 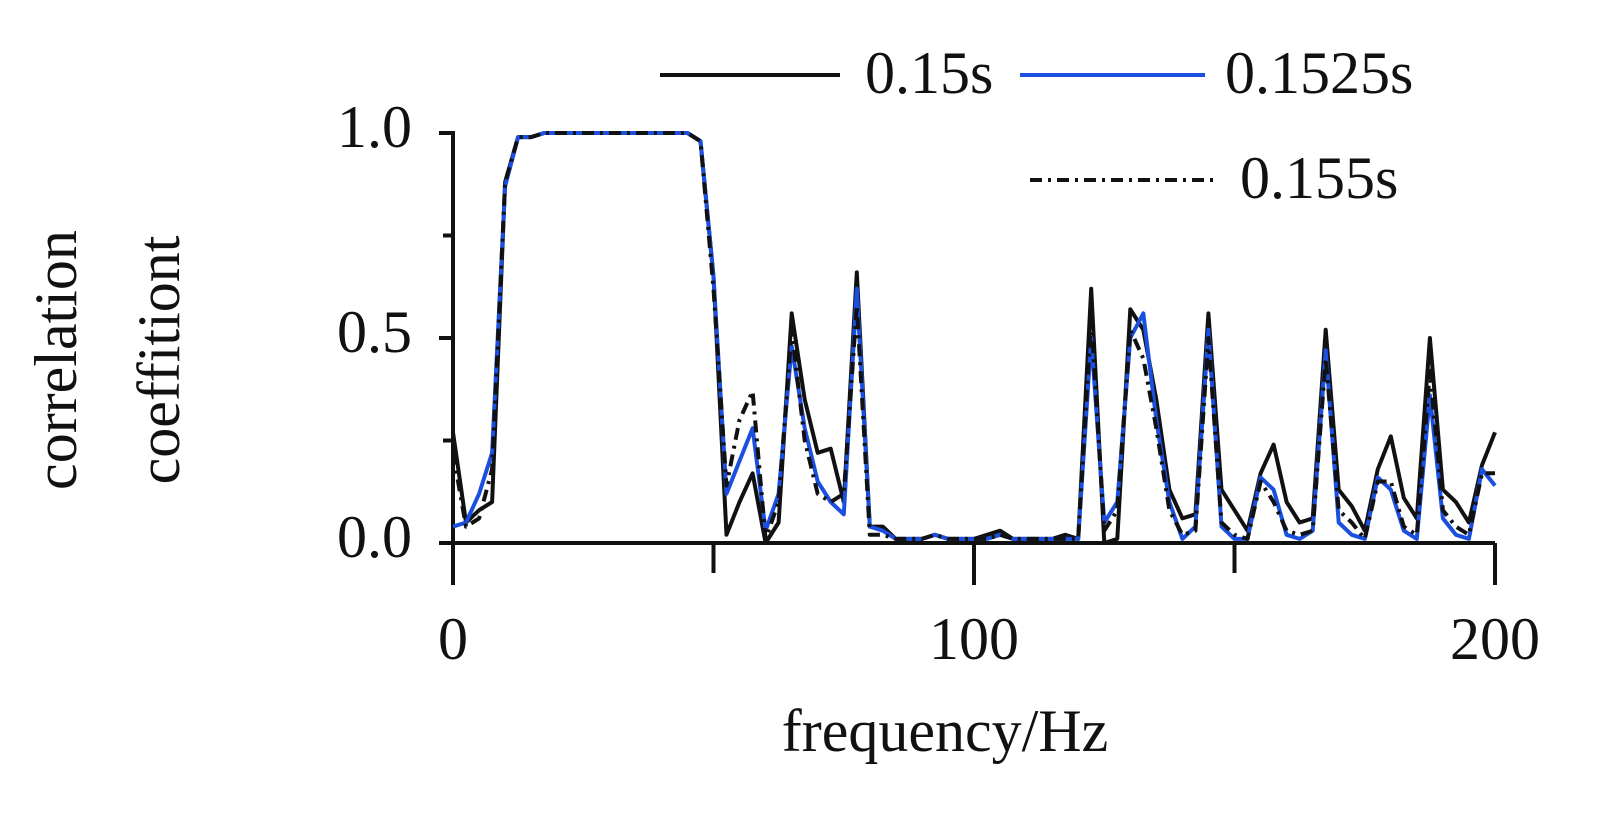 What do you see at coordinates (945, 731) in the screenshot?
I see `x-axis-label: frequency/Hz` at bounding box center [945, 731].